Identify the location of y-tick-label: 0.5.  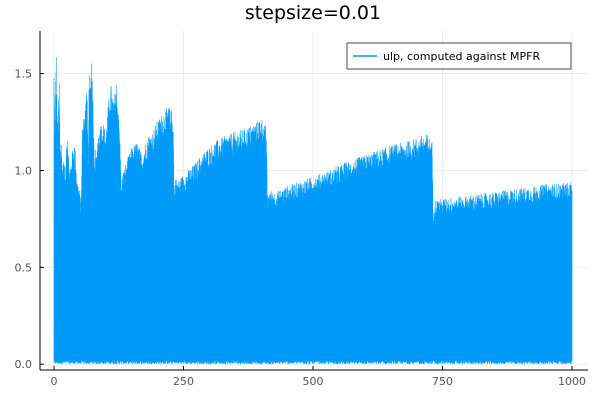
(24, 267).